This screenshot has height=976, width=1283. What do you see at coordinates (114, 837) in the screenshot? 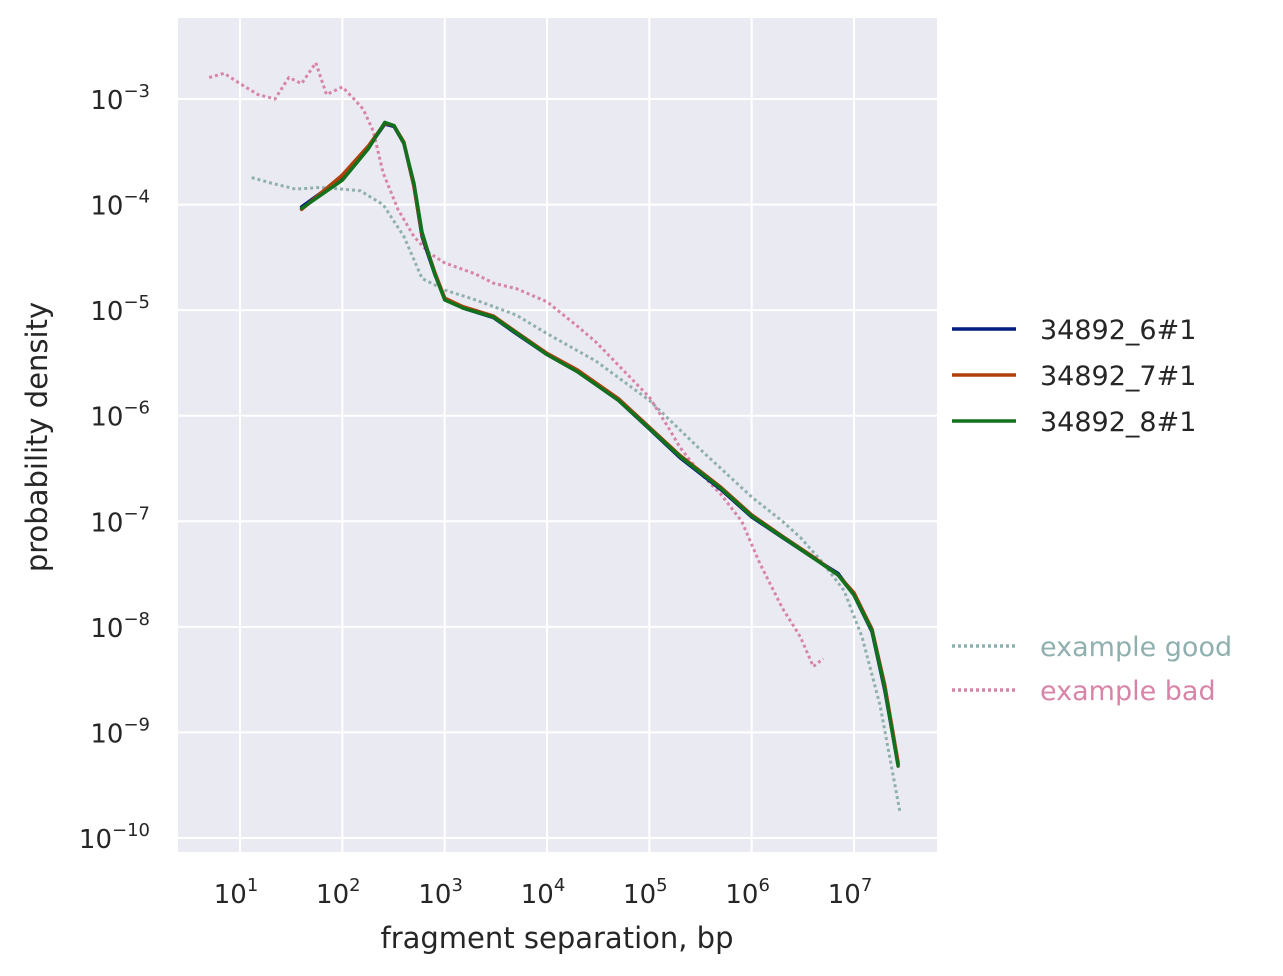
I see `y-tick-label: 10⁻¹⁰` at bounding box center [114, 837].